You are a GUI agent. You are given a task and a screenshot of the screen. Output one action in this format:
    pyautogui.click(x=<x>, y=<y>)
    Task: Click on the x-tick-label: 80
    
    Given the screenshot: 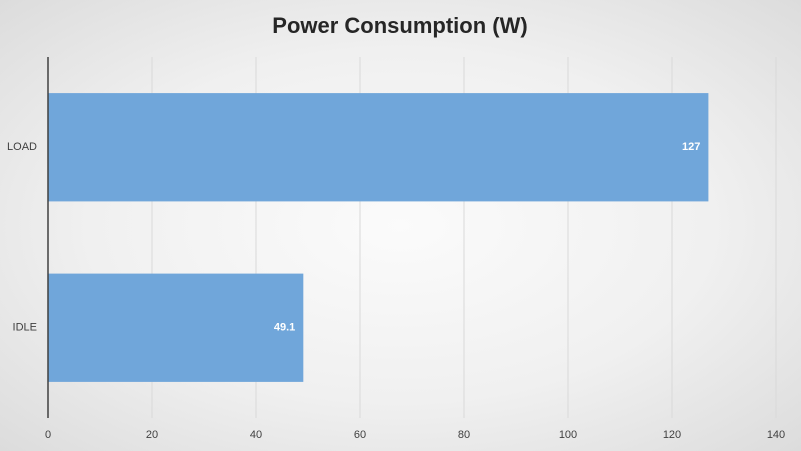 What is the action you would take?
    pyautogui.click(x=464, y=435)
    